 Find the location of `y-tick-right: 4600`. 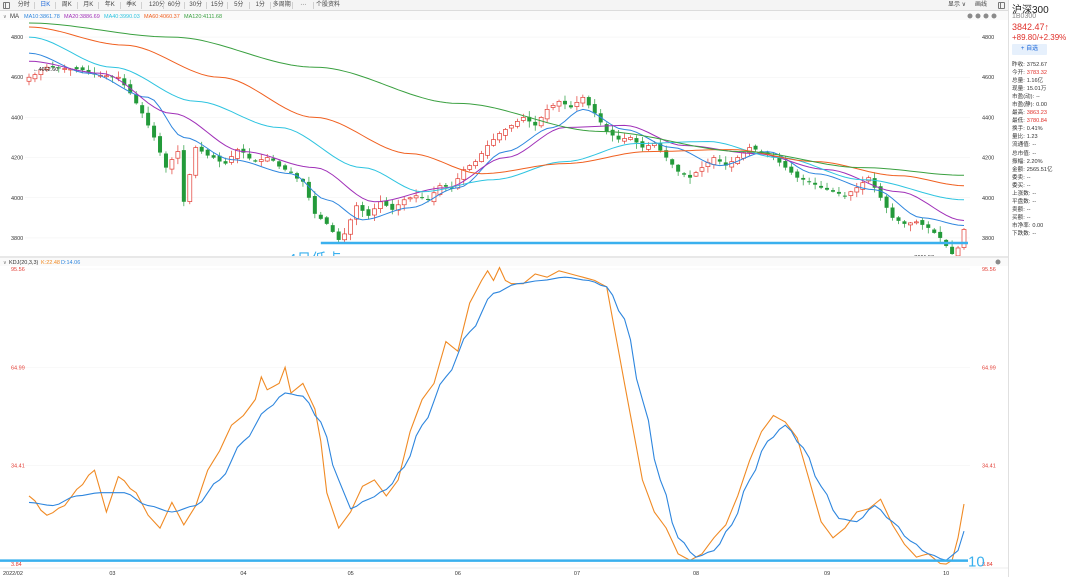

y-tick-right: 4600 is located at coordinates (988, 78).